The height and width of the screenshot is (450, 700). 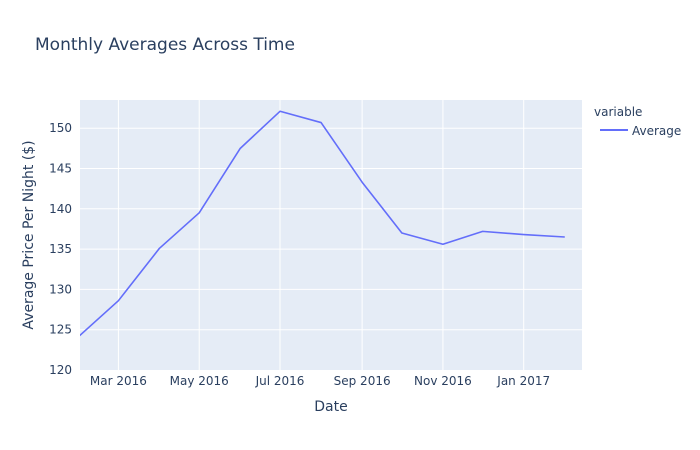 What do you see at coordinates (60, 169) in the screenshot?
I see `y-tick-label: 145` at bounding box center [60, 169].